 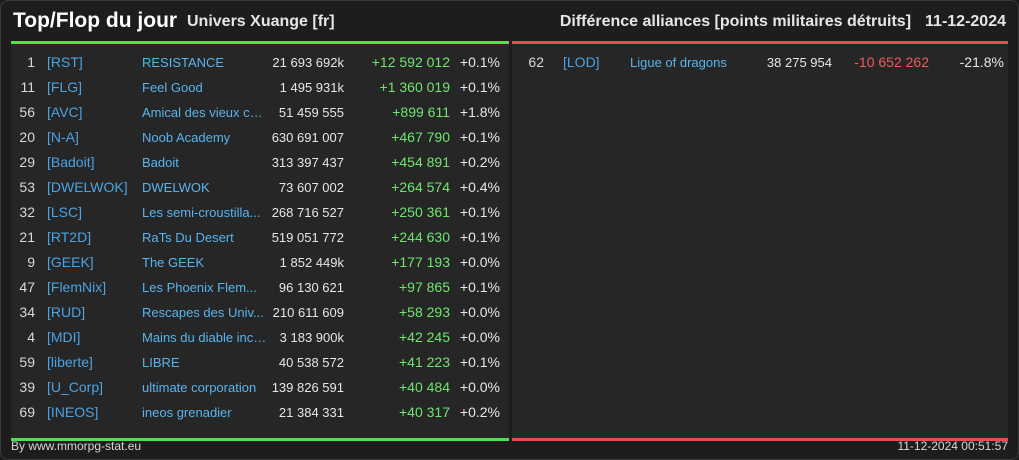 I want to click on alliance-diff: +899 611, so click(x=421, y=112).